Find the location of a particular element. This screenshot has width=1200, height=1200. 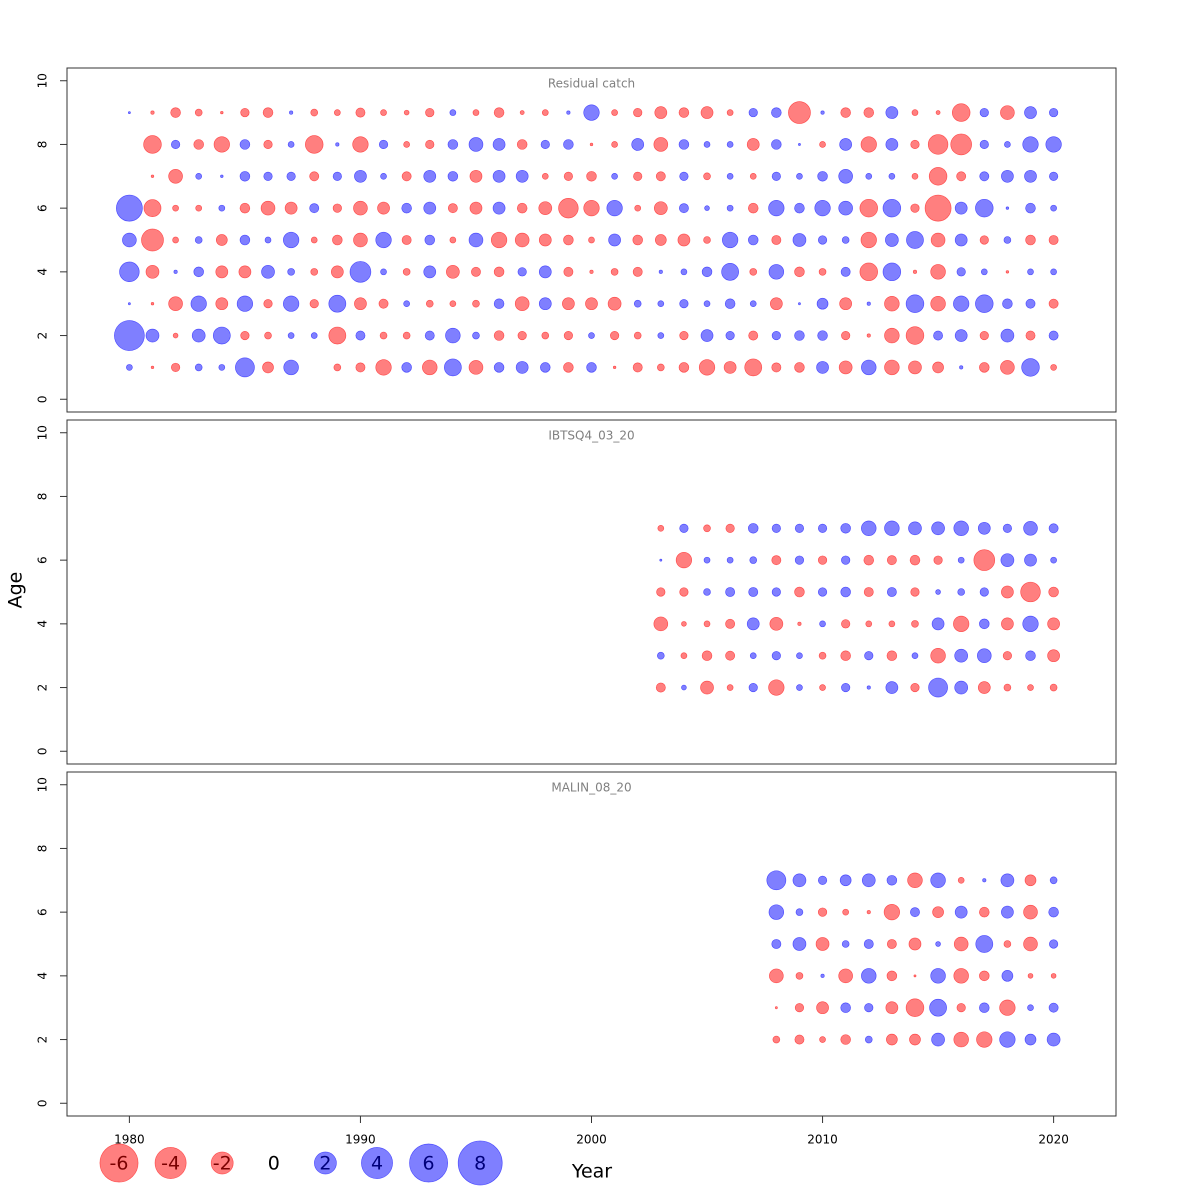

legend-label: -4 is located at coordinates (170, 1164).